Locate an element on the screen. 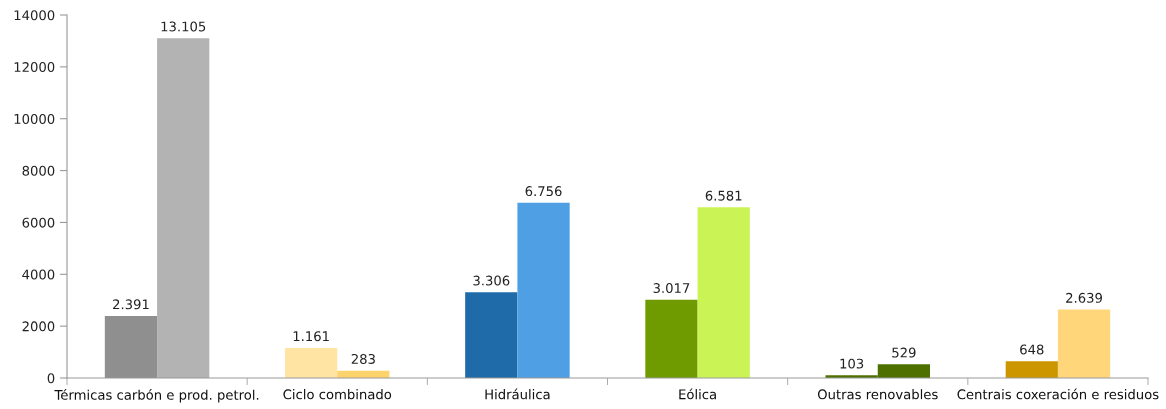 Image resolution: width=1166 pixels, height=409 pixels. data-label: 1.161 is located at coordinates (311, 336).